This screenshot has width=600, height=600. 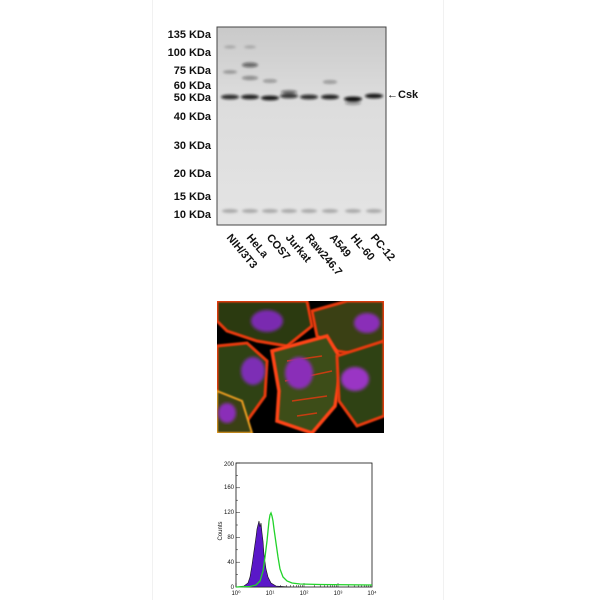 I want to click on fc-y-tick-0: 0, so click(x=233, y=588).